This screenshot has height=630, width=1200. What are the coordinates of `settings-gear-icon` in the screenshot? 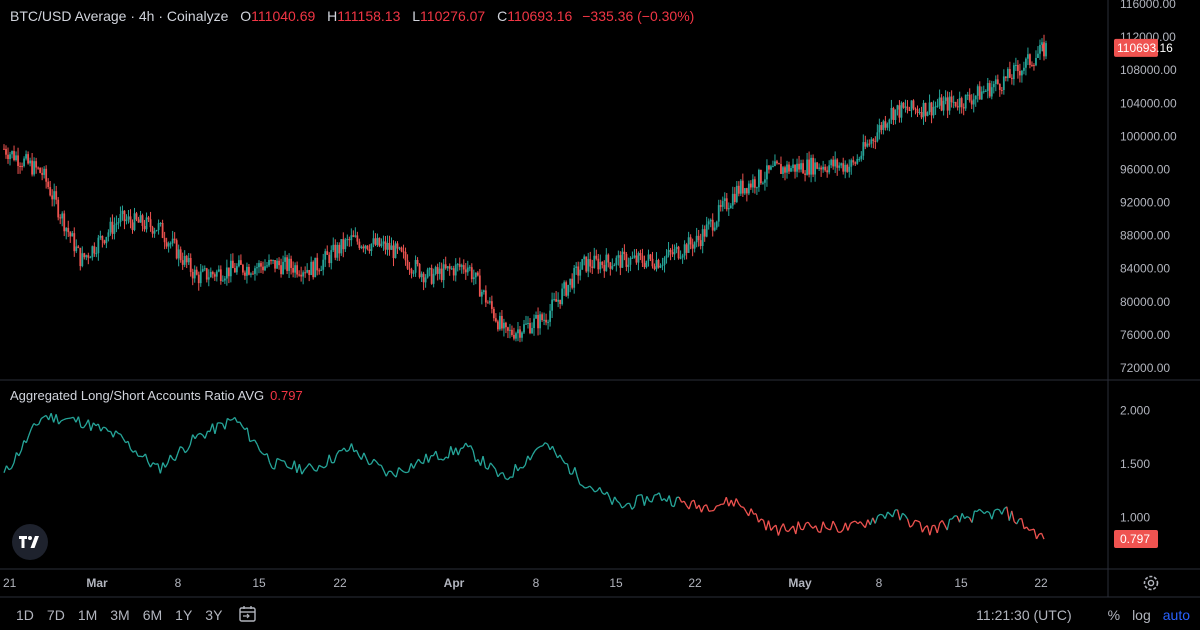 It's located at (1151, 583).